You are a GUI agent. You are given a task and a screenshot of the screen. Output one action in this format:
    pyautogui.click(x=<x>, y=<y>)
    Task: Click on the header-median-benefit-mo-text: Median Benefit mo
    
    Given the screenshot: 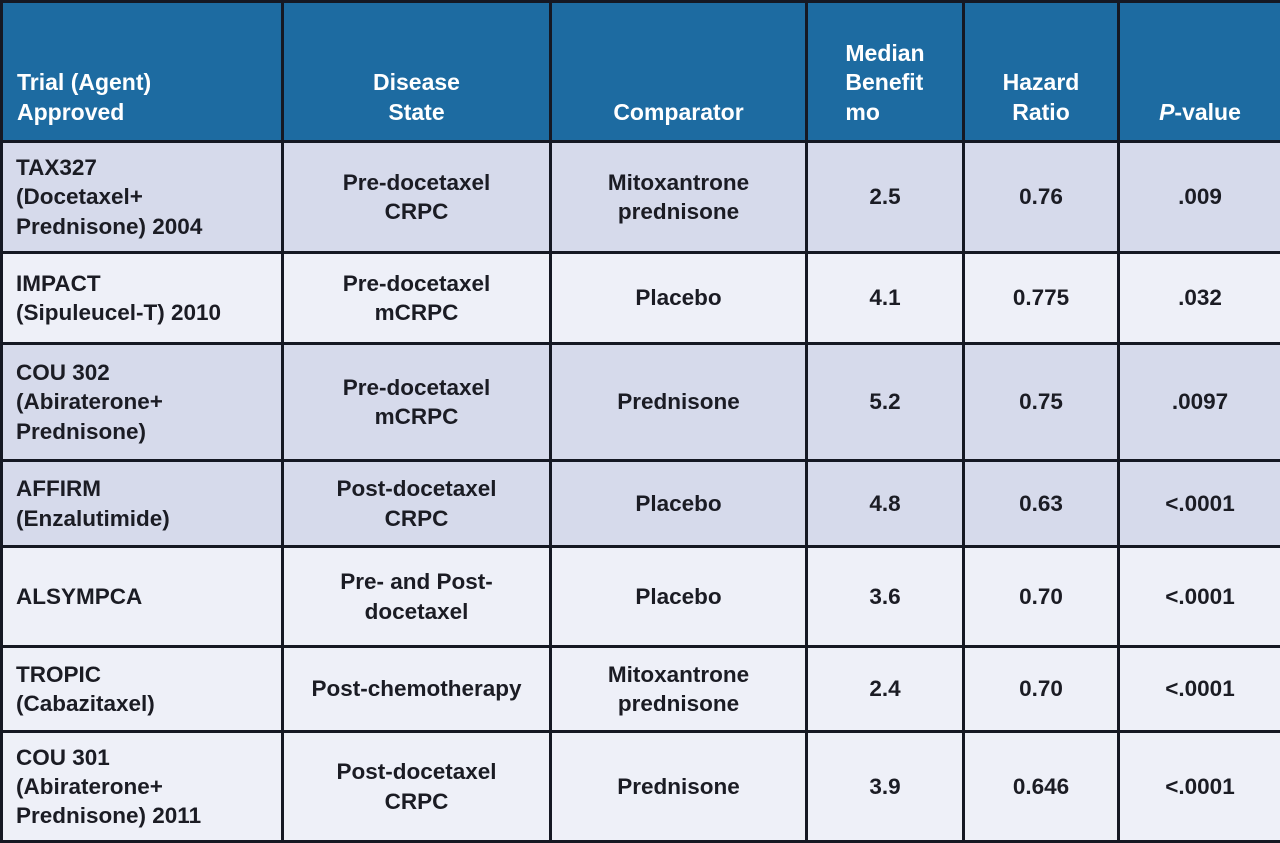 What is the action you would take?
    pyautogui.click(x=884, y=83)
    